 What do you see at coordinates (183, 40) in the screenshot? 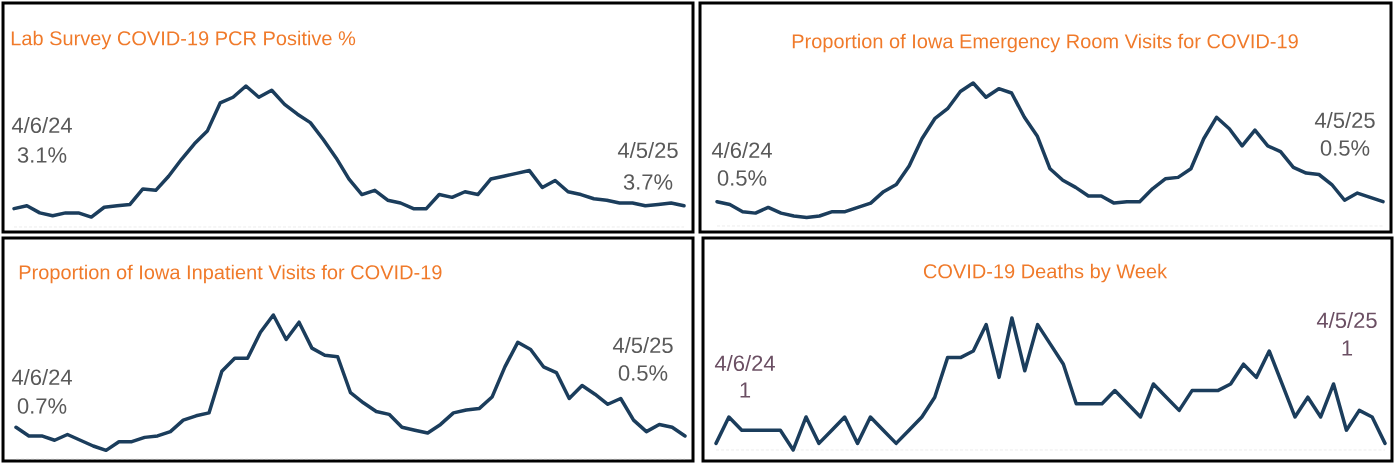
I see `chart-title: Lab Survey COVID-19 PCR Positive %` at bounding box center [183, 40].